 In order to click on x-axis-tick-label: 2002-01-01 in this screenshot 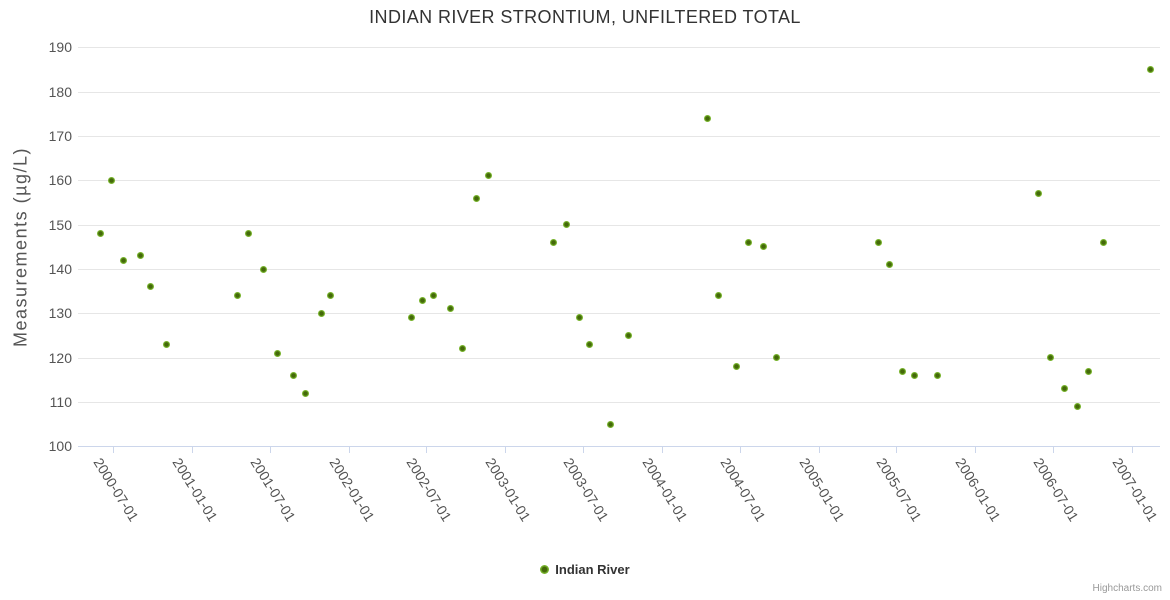, I will do `click(352, 490)`.